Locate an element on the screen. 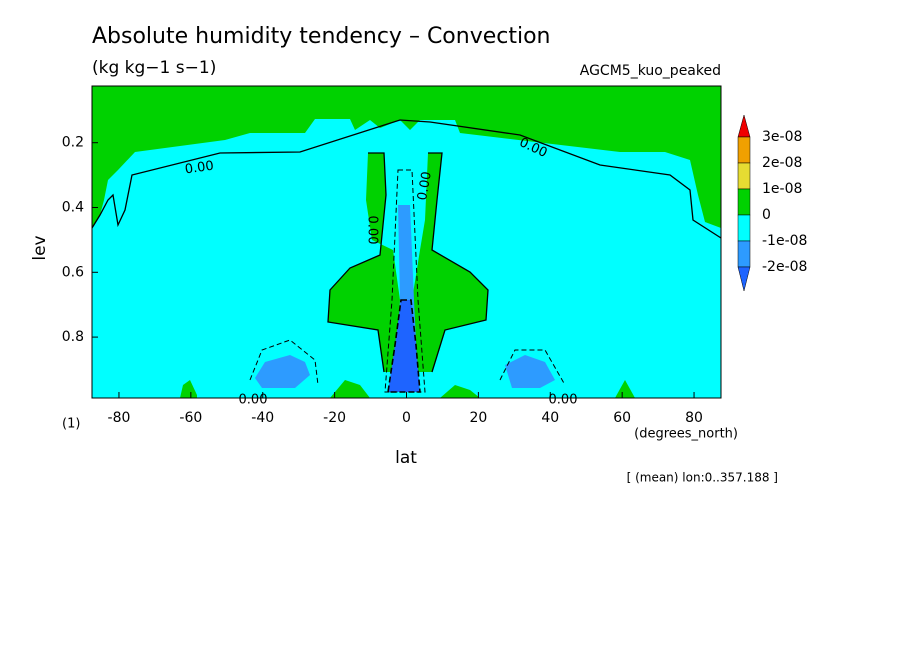 This screenshot has width=904, height=654. x-tick-label: -60 is located at coordinates (190, 418).